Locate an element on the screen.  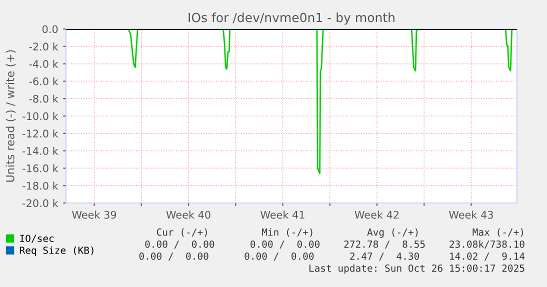
y-tick-label: -18.0 k is located at coordinates (40, 186).